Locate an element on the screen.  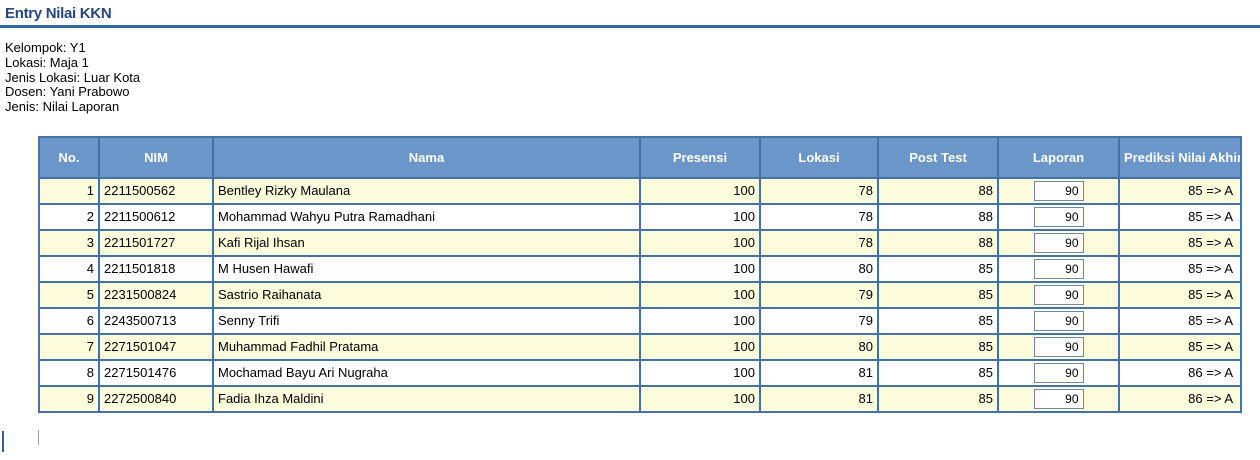
cell-no: 3 is located at coordinates (69, 242).